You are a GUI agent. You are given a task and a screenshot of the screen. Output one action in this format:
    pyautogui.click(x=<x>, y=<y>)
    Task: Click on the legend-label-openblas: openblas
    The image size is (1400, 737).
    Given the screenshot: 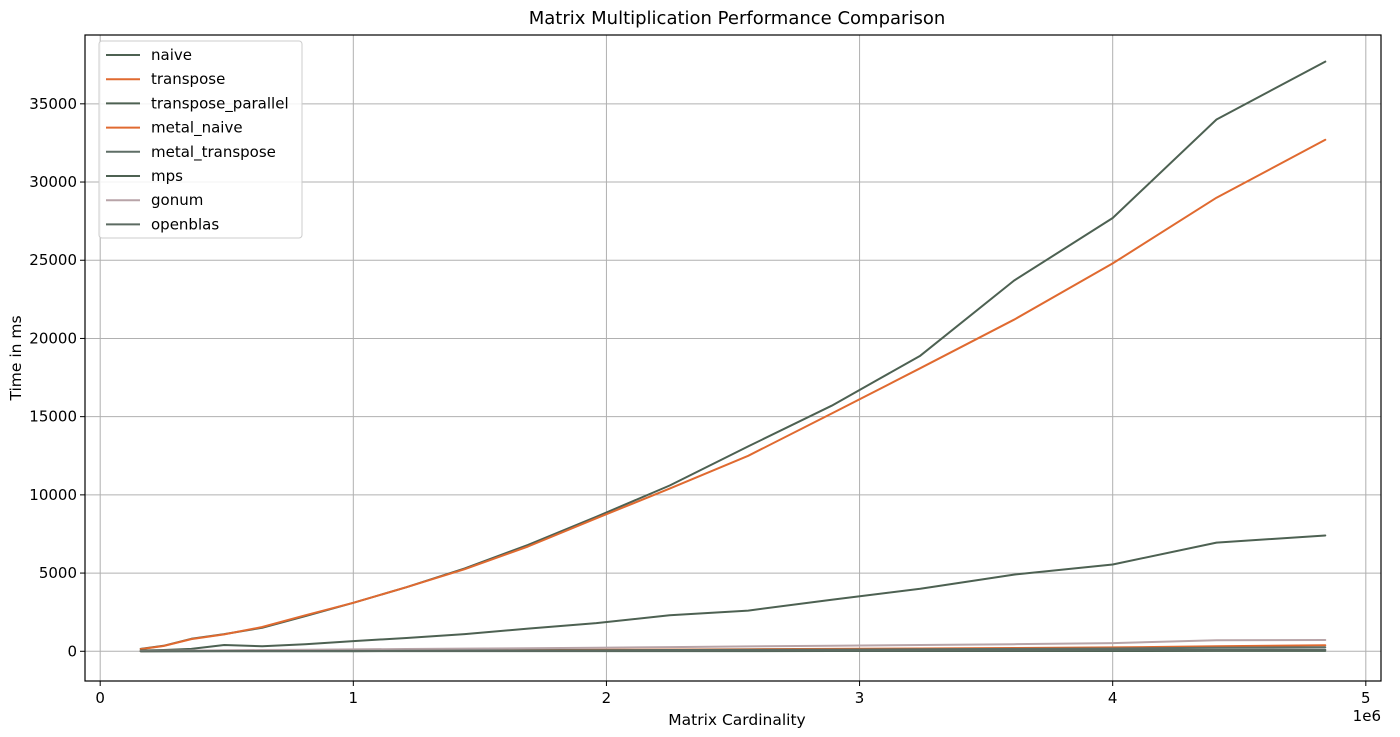 What is the action you would take?
    pyautogui.click(x=185, y=224)
    